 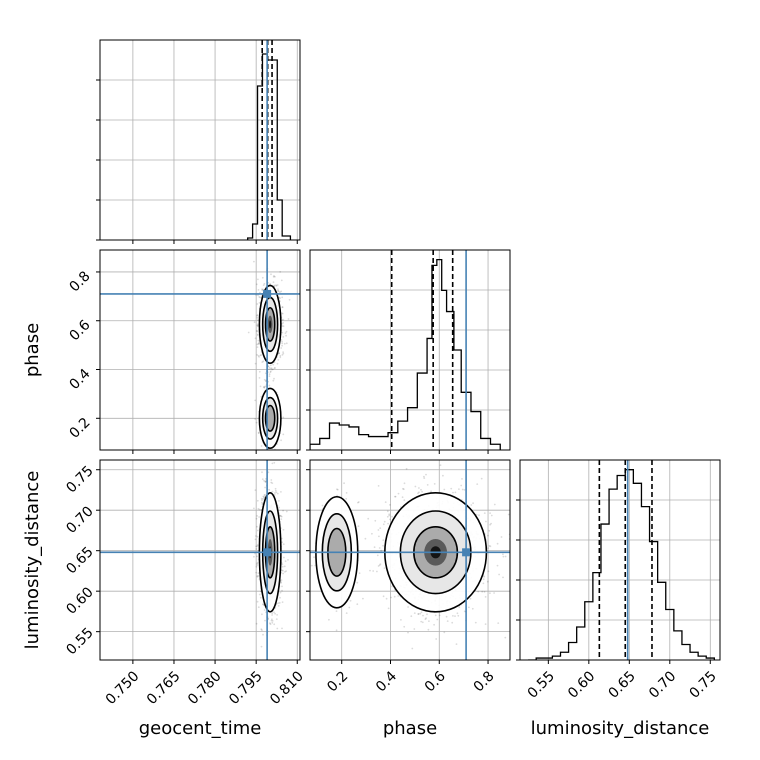 What do you see at coordinates (79, 479) in the screenshot?
I see `ytick-label-luminosity_distance-4: 0.75` at bounding box center [79, 479].